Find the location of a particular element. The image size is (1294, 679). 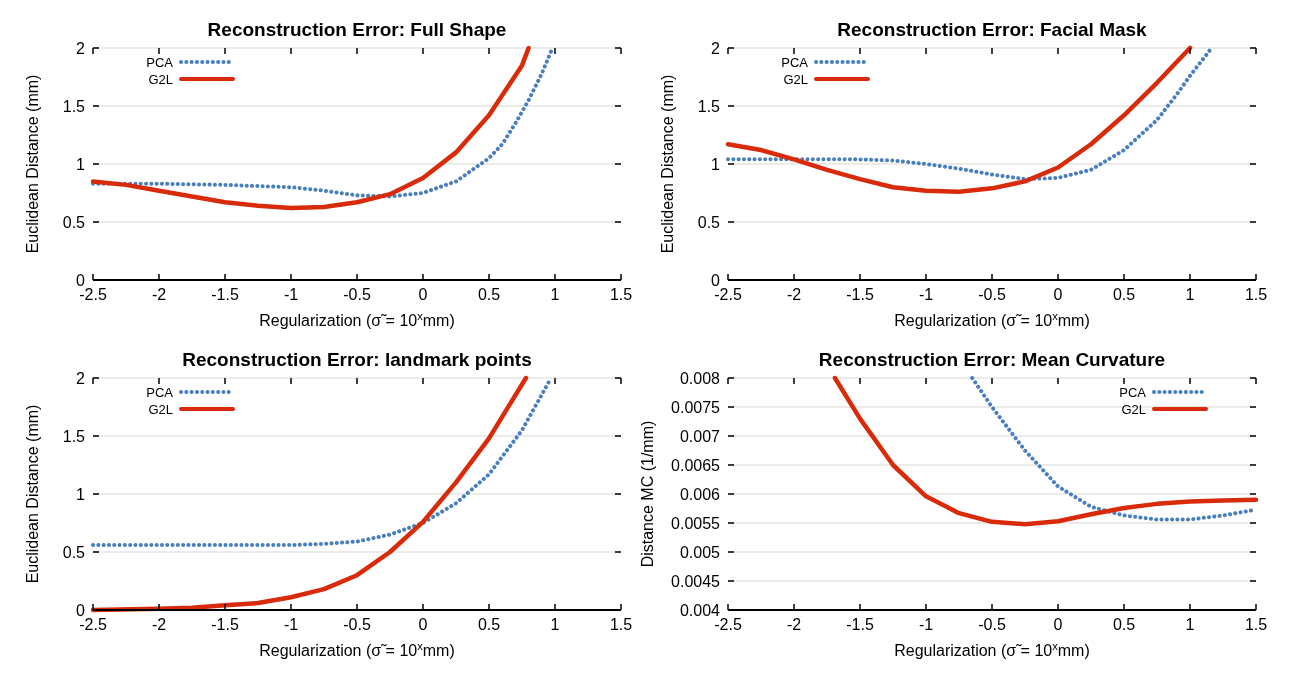

chart-title: Reconstruction Error: Mean Curvature is located at coordinates (992, 359).